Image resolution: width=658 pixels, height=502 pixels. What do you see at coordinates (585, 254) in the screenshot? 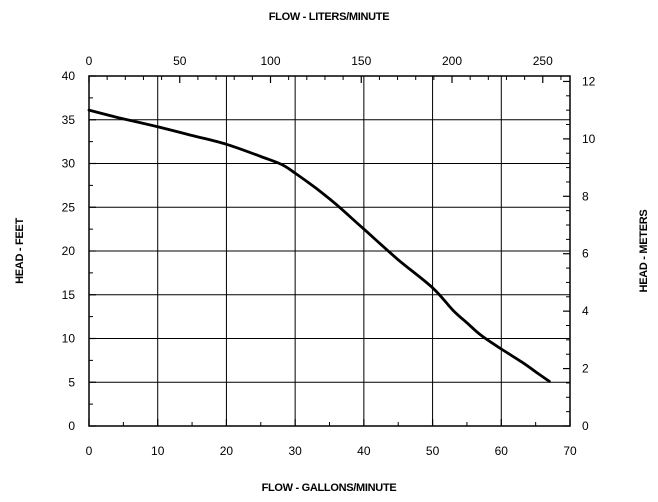
I see `y2-tick-label: 6` at bounding box center [585, 254].